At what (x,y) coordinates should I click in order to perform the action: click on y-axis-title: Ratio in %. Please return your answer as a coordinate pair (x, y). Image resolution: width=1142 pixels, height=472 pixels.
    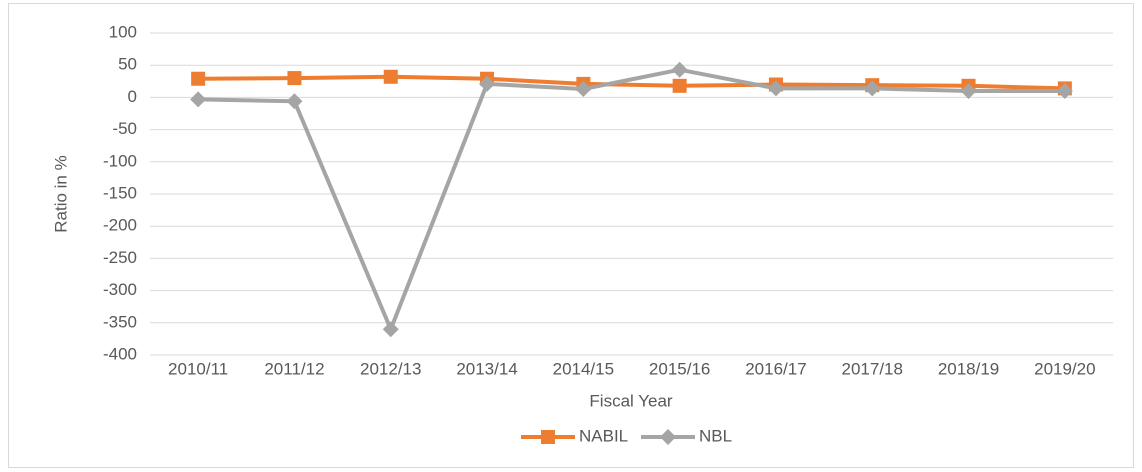
    Looking at the image, I should click on (60, 193).